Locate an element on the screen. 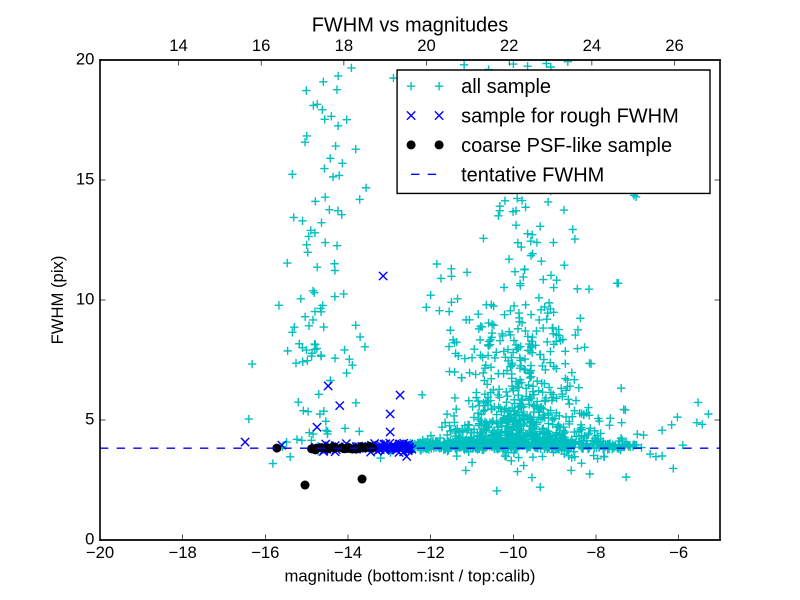 The image size is (800, 600). svg-text:magnitude (bottom:isnt / top:c: magnitude (bottom:isnt / top:calib) is located at coordinates (410, 575).